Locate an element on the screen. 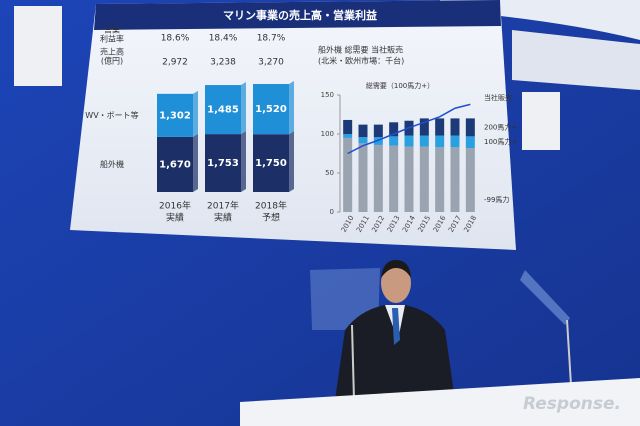 The image size is (640, 426). y-tick-label: 0 is located at coordinates (332, 212).